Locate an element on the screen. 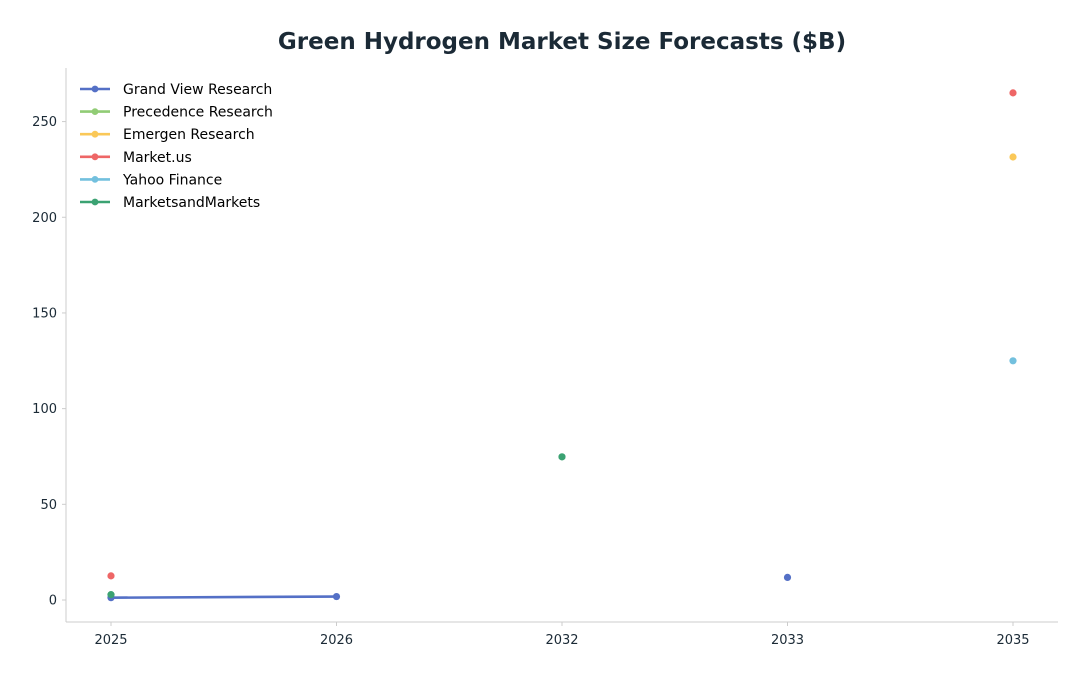 Image resolution: width=1088 pixels, height=676 pixels. legend-label: Market.us is located at coordinates (157, 158).